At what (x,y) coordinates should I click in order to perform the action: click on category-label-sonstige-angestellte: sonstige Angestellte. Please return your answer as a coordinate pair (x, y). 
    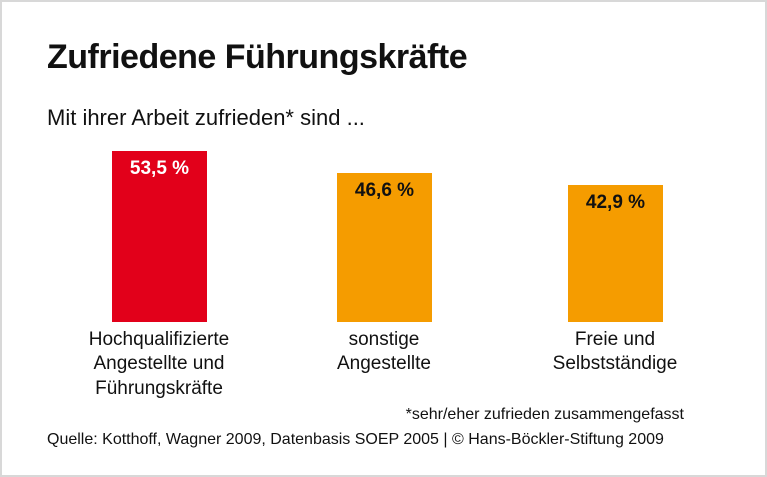
    Looking at the image, I should click on (383, 352).